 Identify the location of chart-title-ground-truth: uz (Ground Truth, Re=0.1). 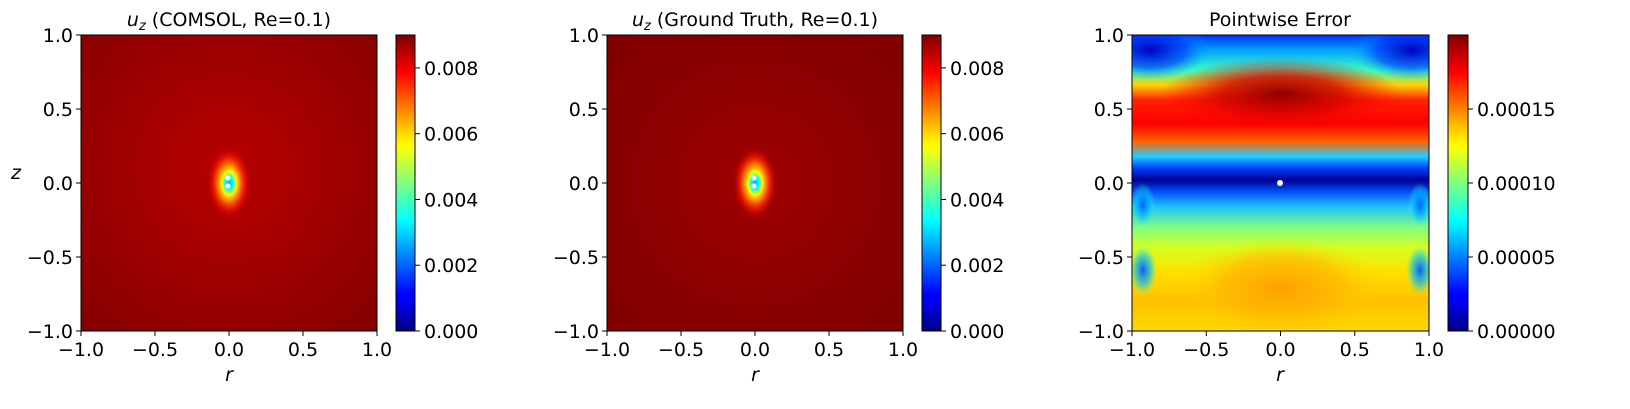
(755, 21).